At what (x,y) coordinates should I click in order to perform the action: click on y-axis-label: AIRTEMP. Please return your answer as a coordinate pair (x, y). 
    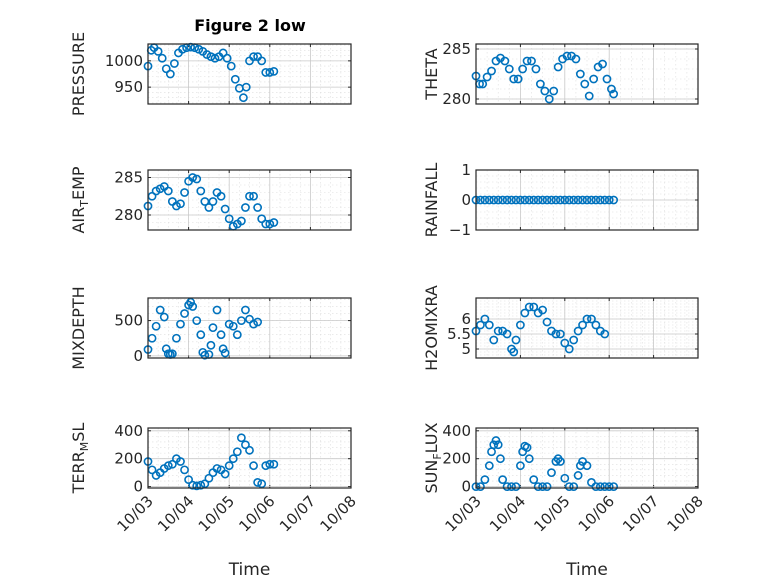
    Looking at the image, I should click on (80, 199).